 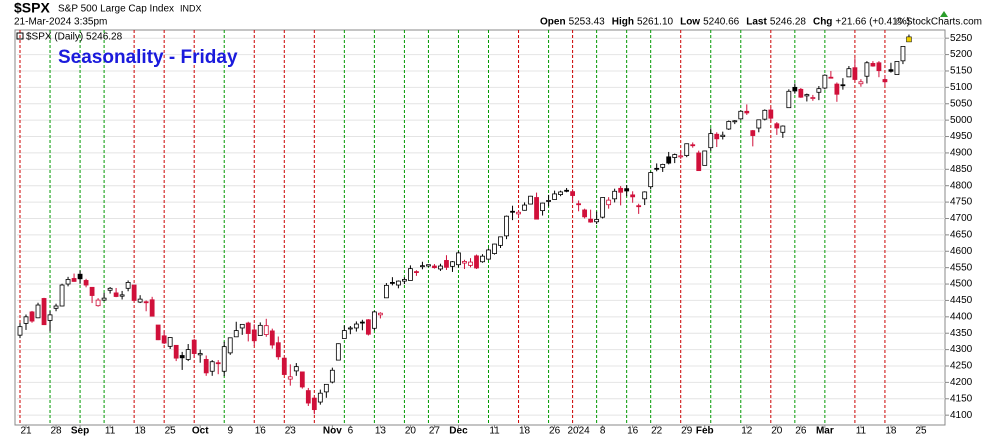 I want to click on copyright: © StockCharts.com, so click(x=939, y=22).